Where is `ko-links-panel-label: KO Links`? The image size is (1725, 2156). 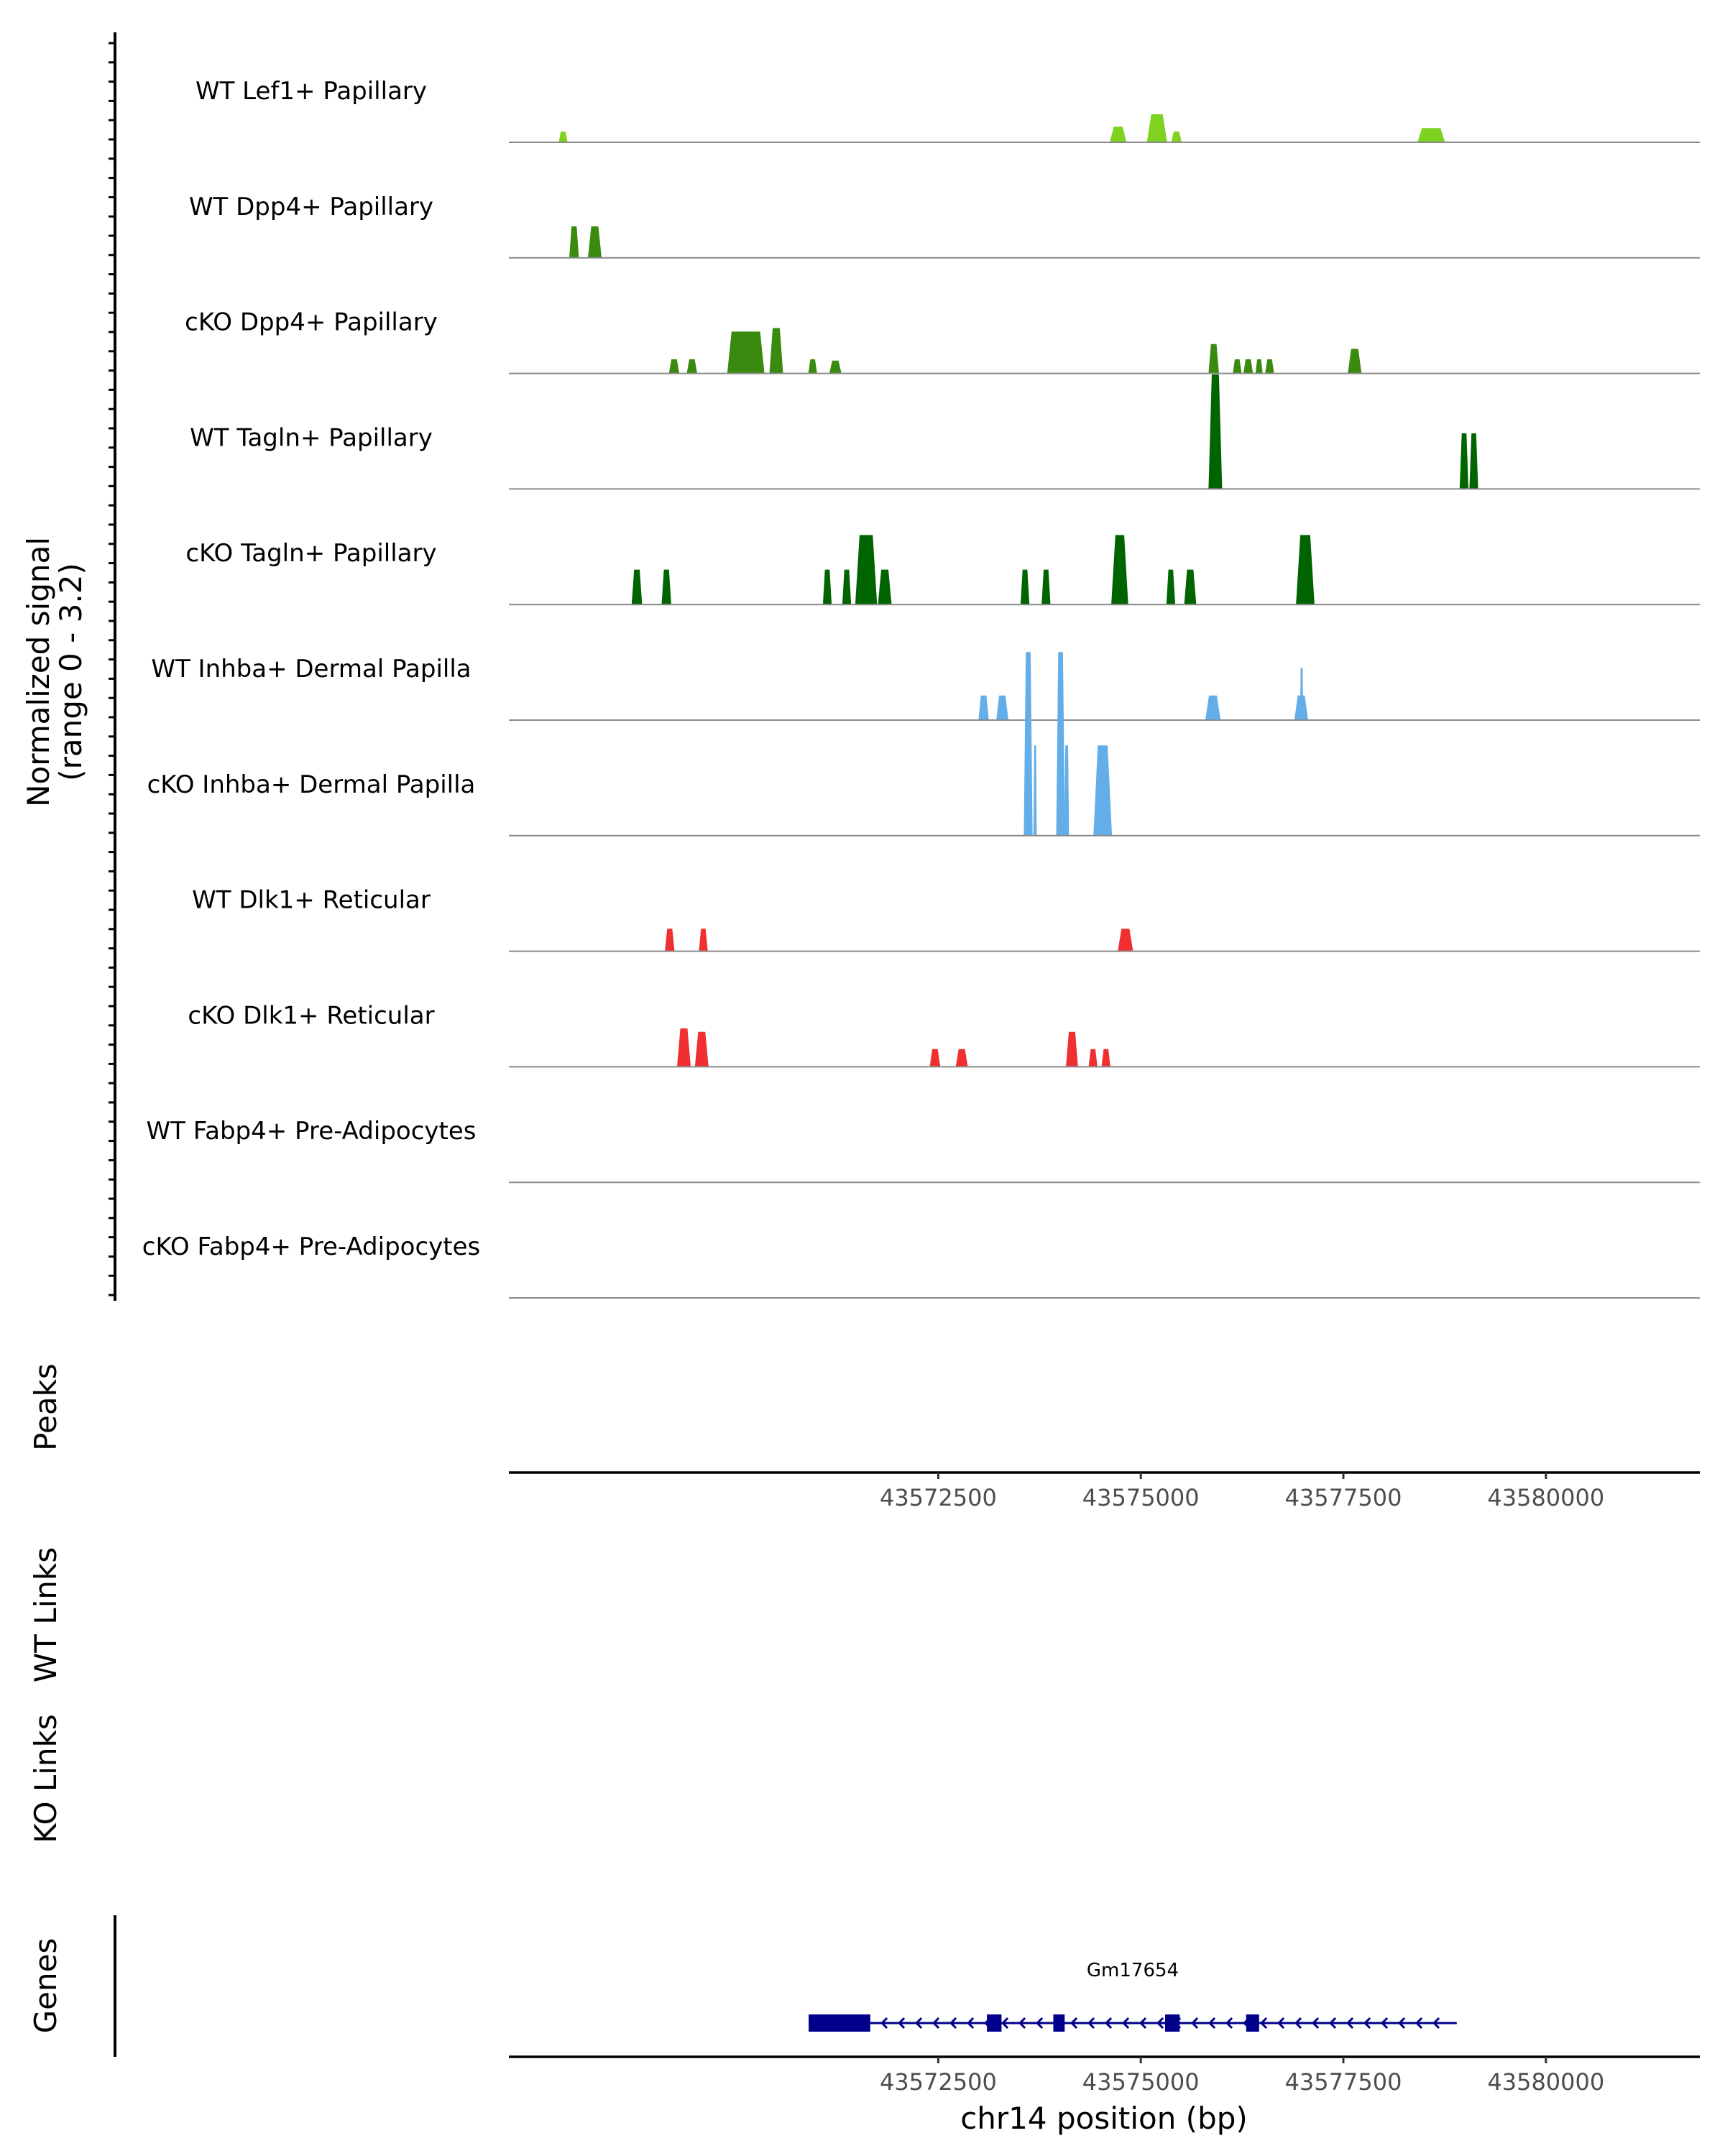
ko-links-panel-label: KO Links is located at coordinates (45, 1778).